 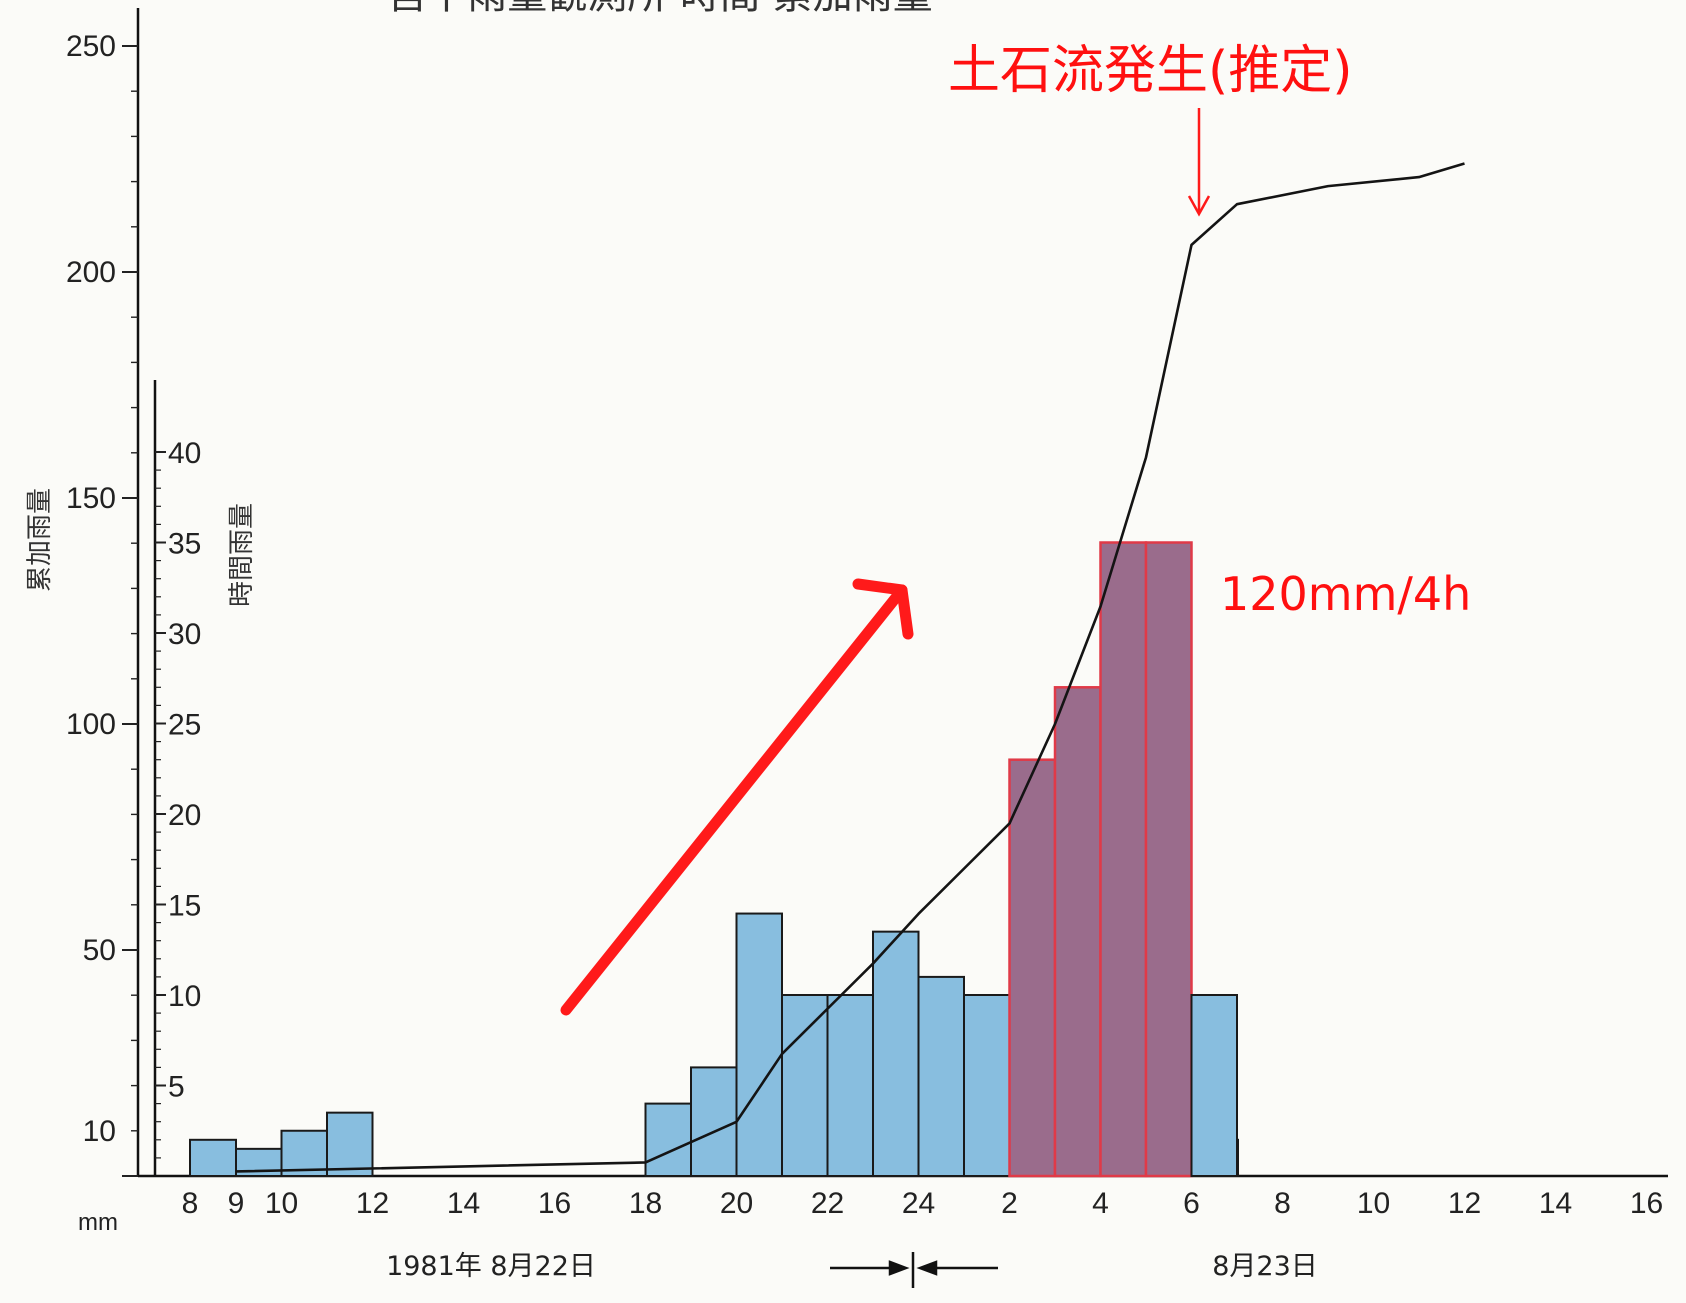 What do you see at coordinates (659, 9) in the screenshot?
I see `chart-title: 宮下雨量観測所 時間 累加雨量` at bounding box center [659, 9].